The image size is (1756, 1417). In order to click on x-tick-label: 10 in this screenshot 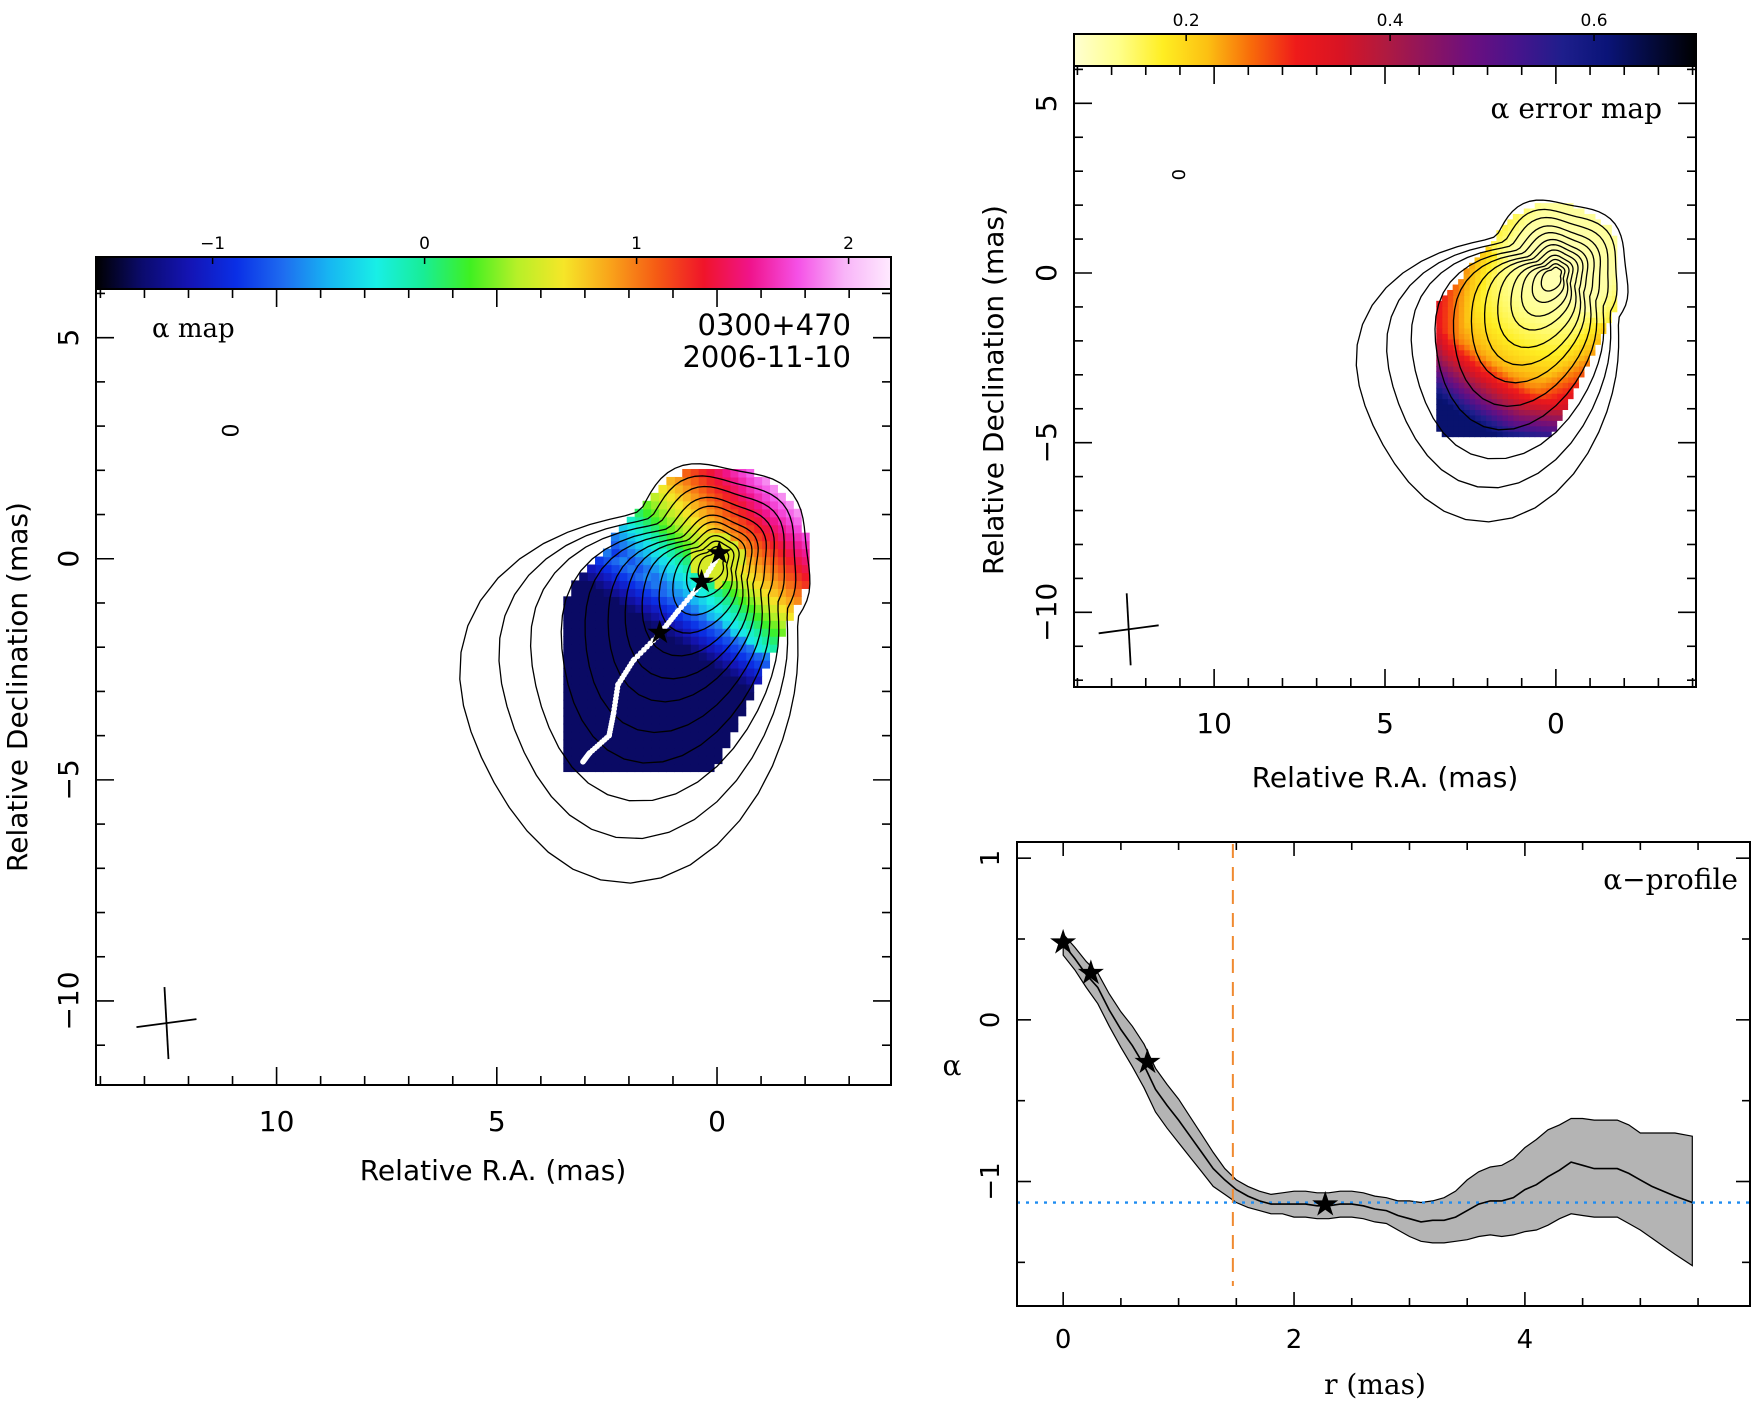, I will do `click(277, 1121)`.